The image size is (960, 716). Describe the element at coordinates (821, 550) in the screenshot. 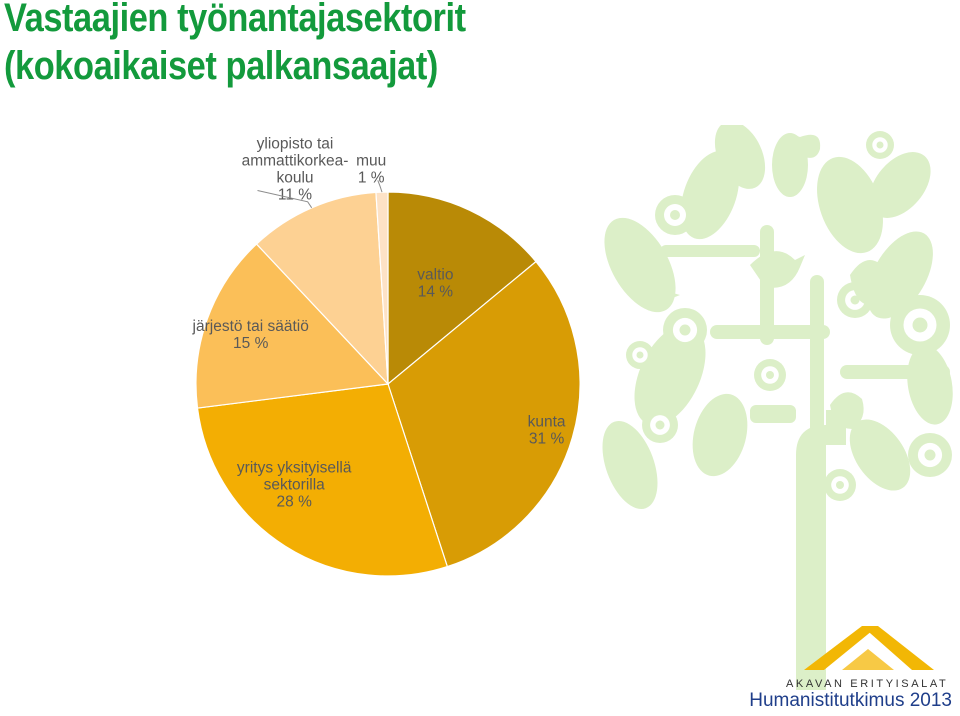

I see `tree-trunk` at that location.